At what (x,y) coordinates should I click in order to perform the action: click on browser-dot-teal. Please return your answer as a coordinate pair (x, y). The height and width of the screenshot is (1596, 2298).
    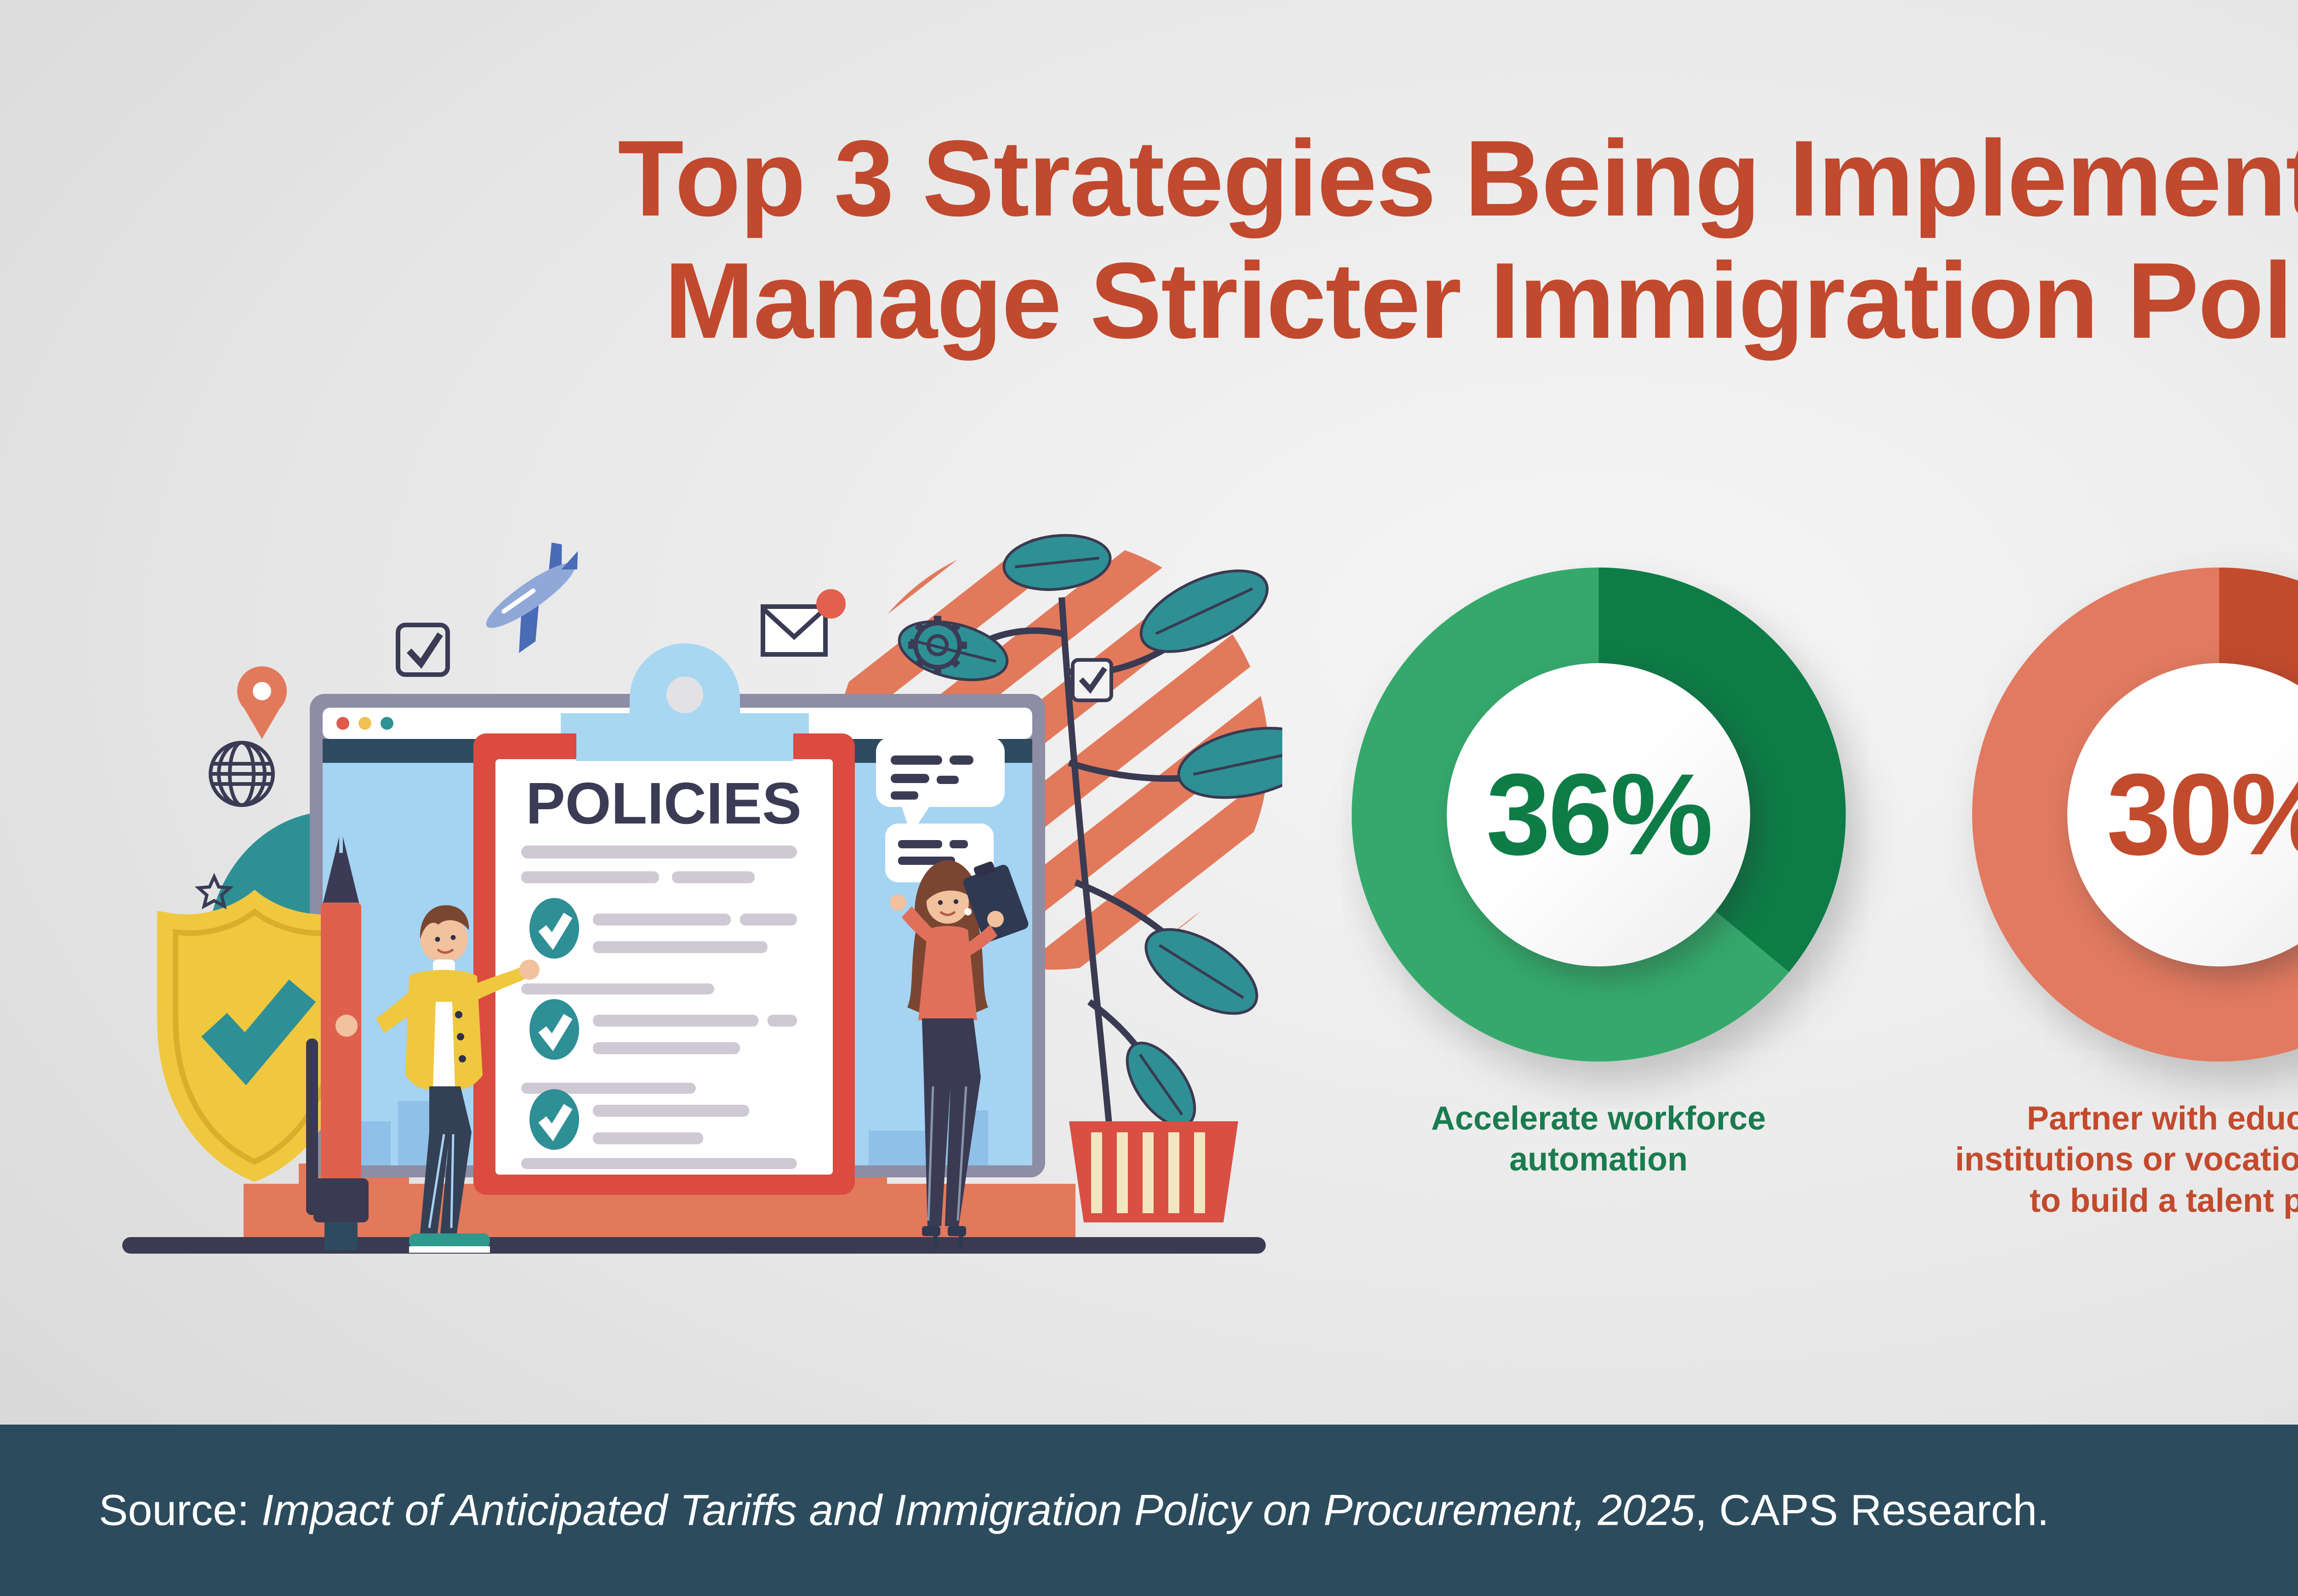
    Looking at the image, I should click on (387, 723).